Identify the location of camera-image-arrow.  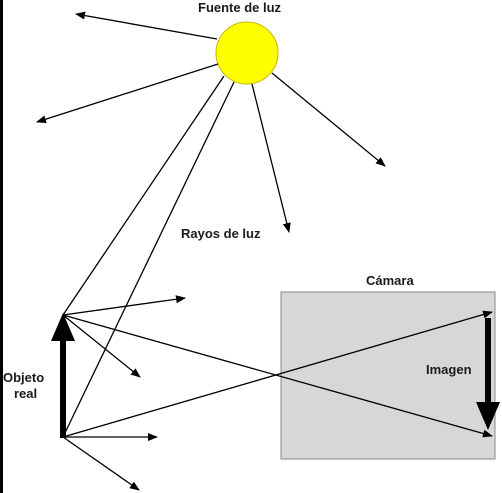
(488, 374).